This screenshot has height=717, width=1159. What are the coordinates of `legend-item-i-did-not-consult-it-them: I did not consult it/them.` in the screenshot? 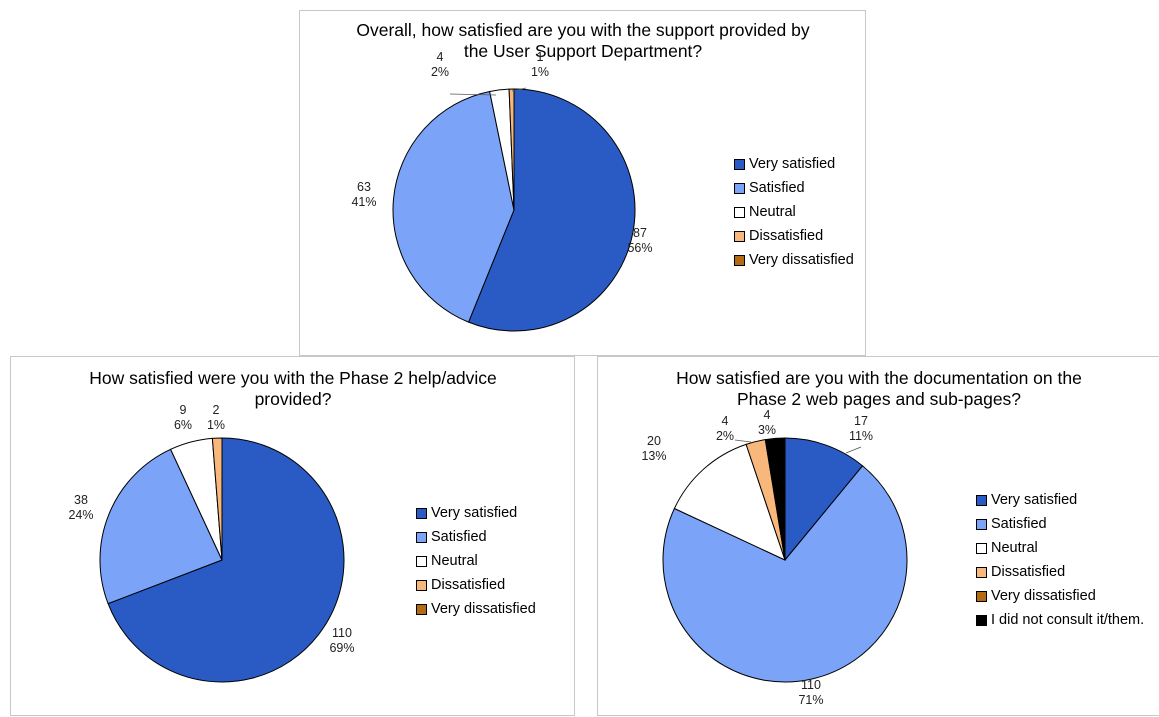 It's located at (1060, 620).